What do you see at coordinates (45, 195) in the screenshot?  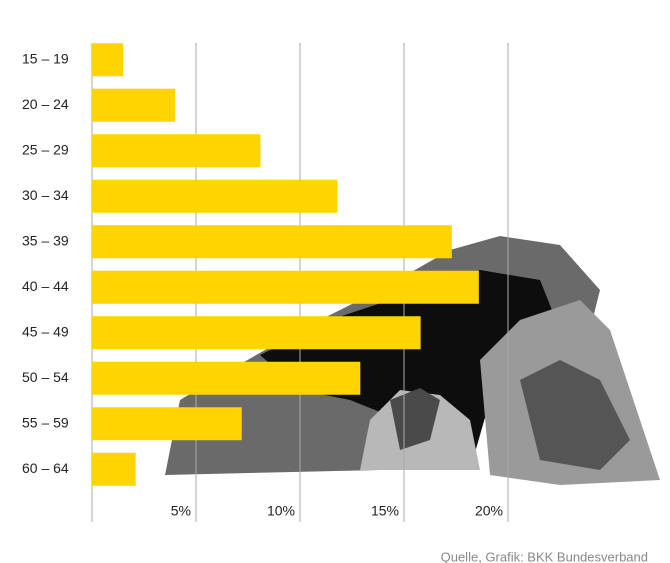 I see `y-tick-label: 30 – 34` at bounding box center [45, 195].